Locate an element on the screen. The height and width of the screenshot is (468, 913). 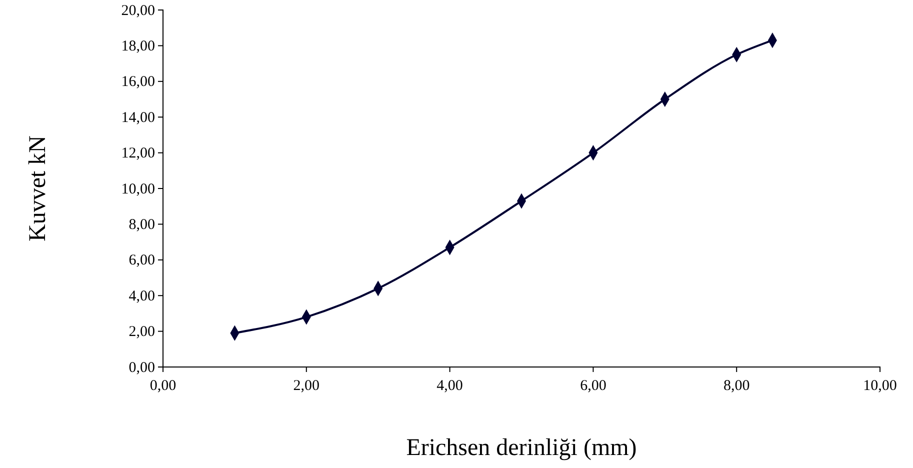
y-tick-label: 12,00 is located at coordinates (138, 154).